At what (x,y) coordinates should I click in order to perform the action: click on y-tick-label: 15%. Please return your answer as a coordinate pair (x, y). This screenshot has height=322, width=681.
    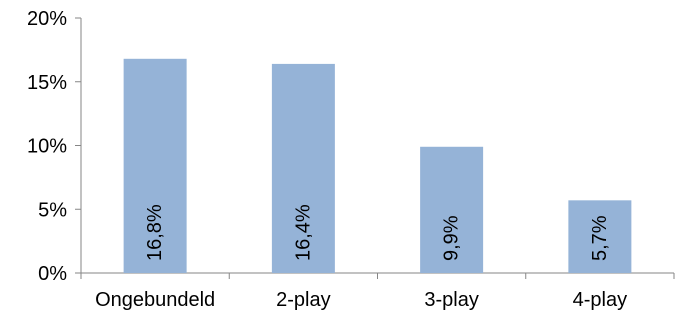
    Looking at the image, I should click on (47, 83).